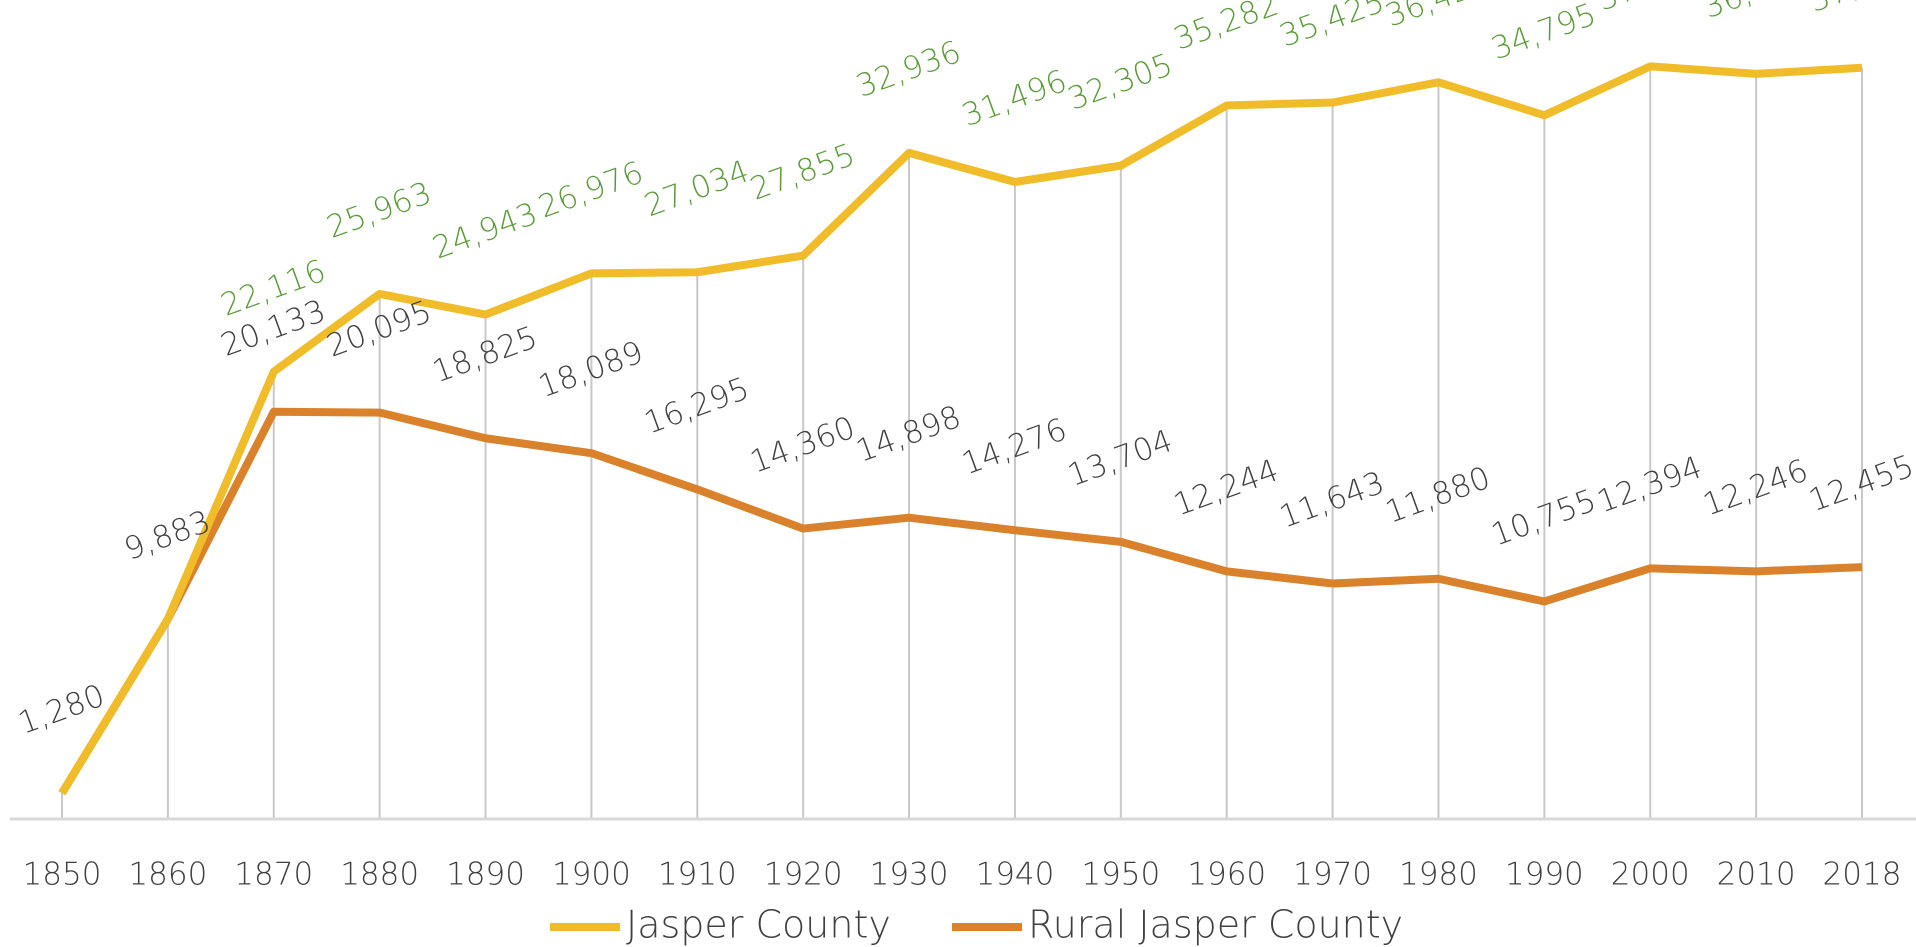 The height and width of the screenshot is (947, 1916). Describe the element at coordinates (1438, 875) in the screenshot. I see `x-tick-label: 1980` at that location.